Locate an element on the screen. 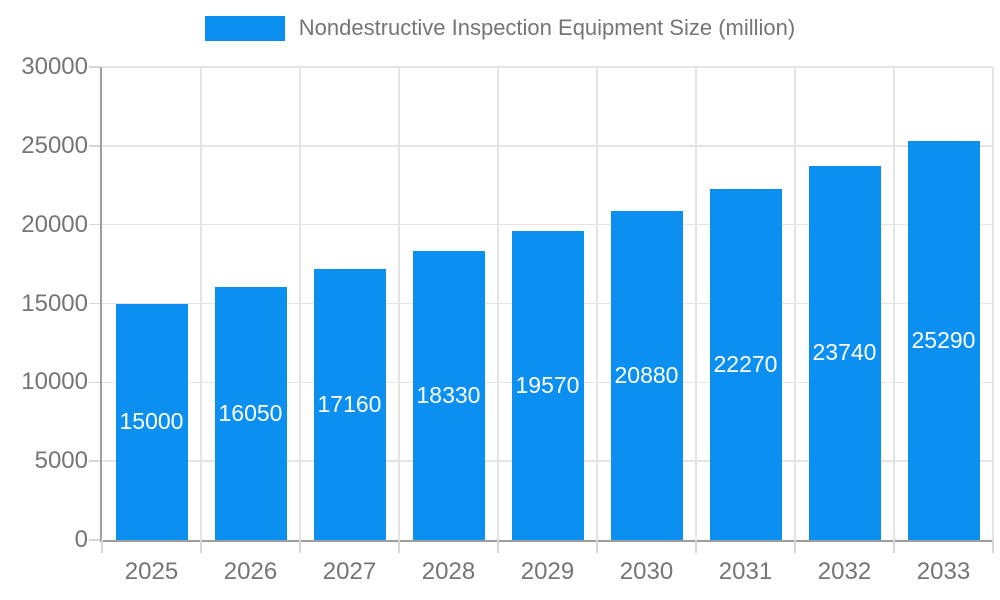 This screenshot has height=600, width=1000. bar-2029: 19570 is located at coordinates (547, 385).